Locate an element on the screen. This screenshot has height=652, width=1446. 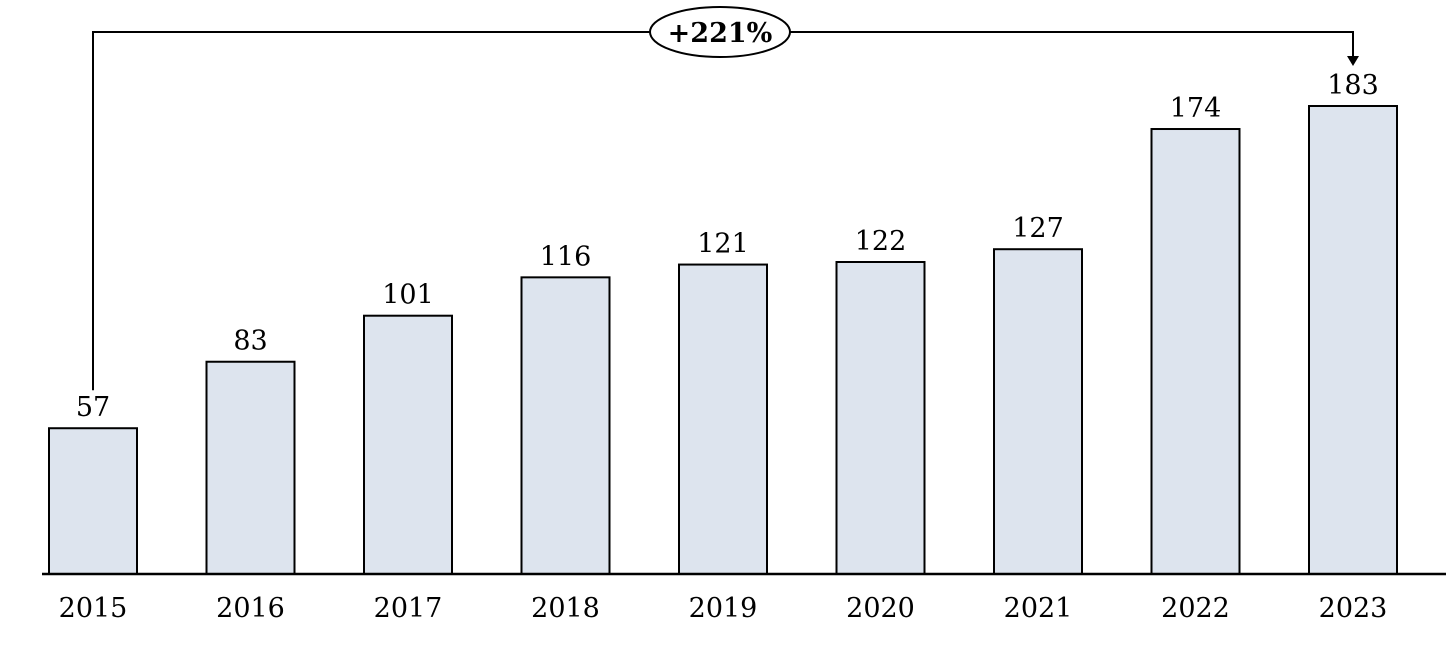
data-label-2022: 174 is located at coordinates (1196, 108).